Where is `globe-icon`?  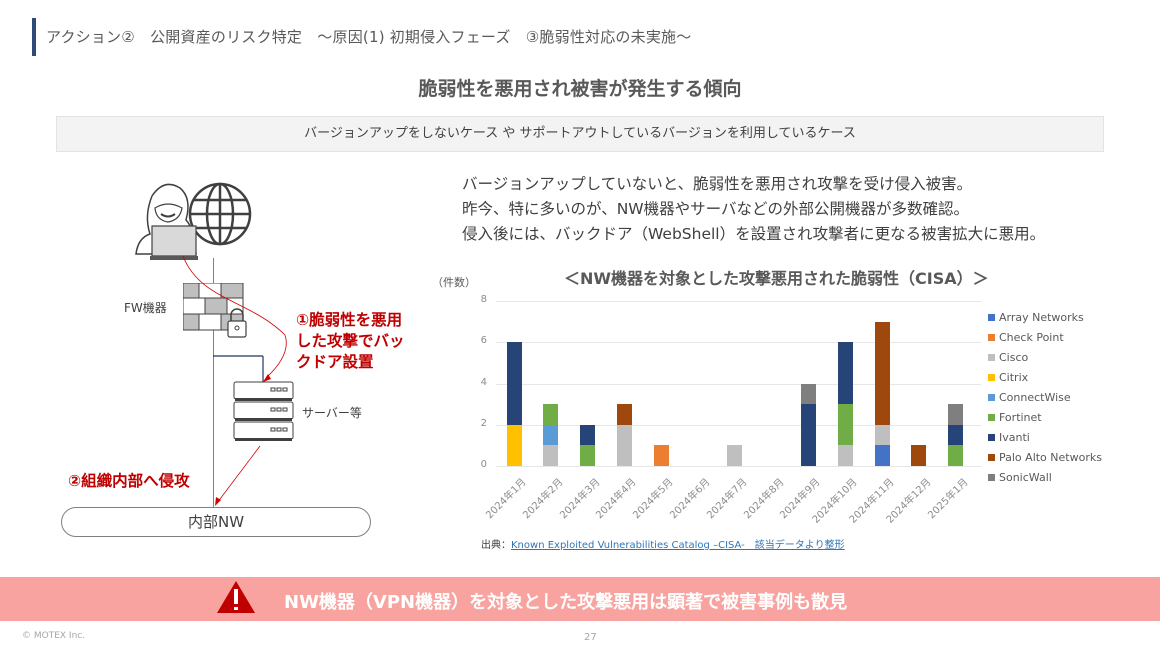 globe-icon is located at coordinates (220, 214).